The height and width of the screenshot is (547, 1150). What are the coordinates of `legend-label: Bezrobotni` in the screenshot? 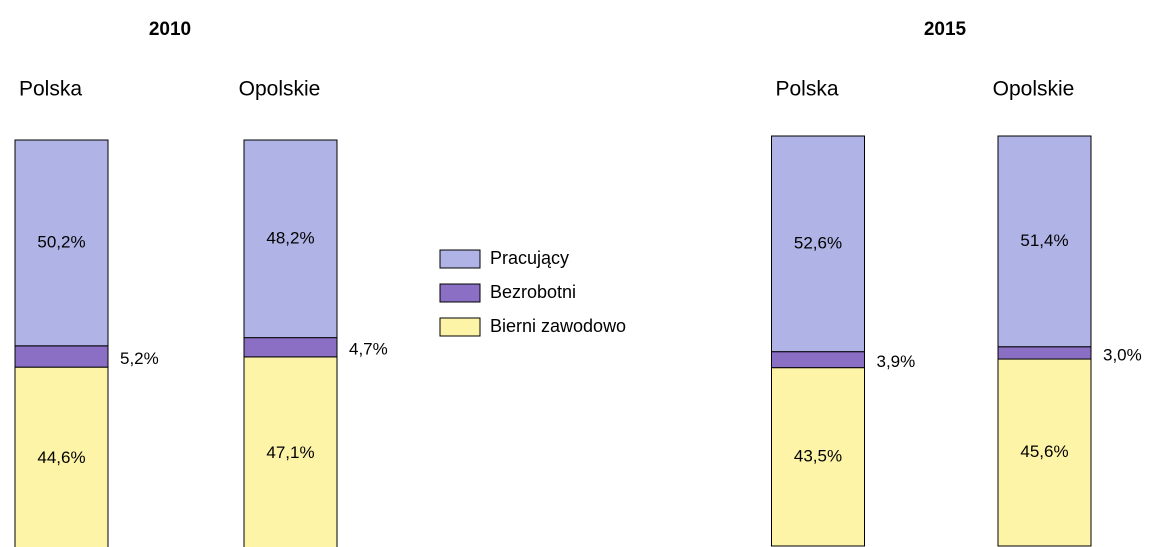 It's located at (533, 292).